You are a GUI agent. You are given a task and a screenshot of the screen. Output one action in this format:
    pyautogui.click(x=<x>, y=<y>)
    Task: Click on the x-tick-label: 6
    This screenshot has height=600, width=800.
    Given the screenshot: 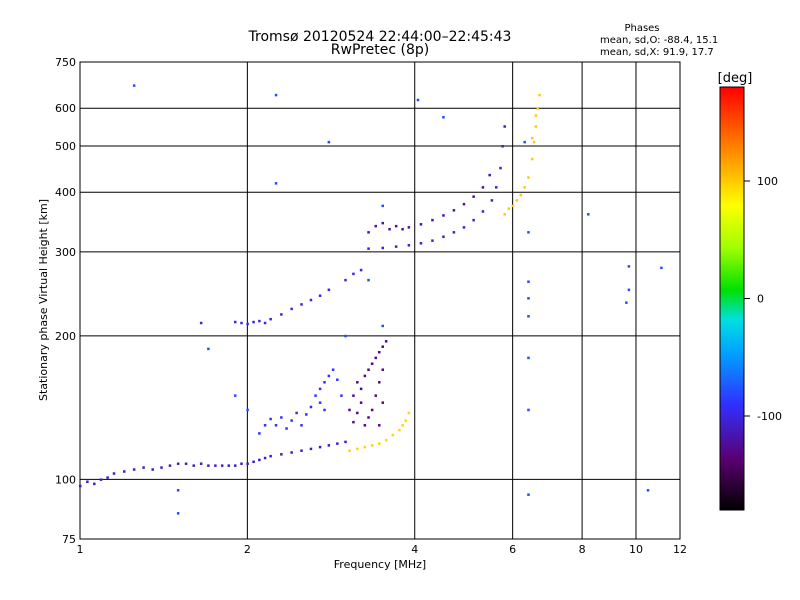 What is the action you would take?
    pyautogui.click(x=512, y=549)
    